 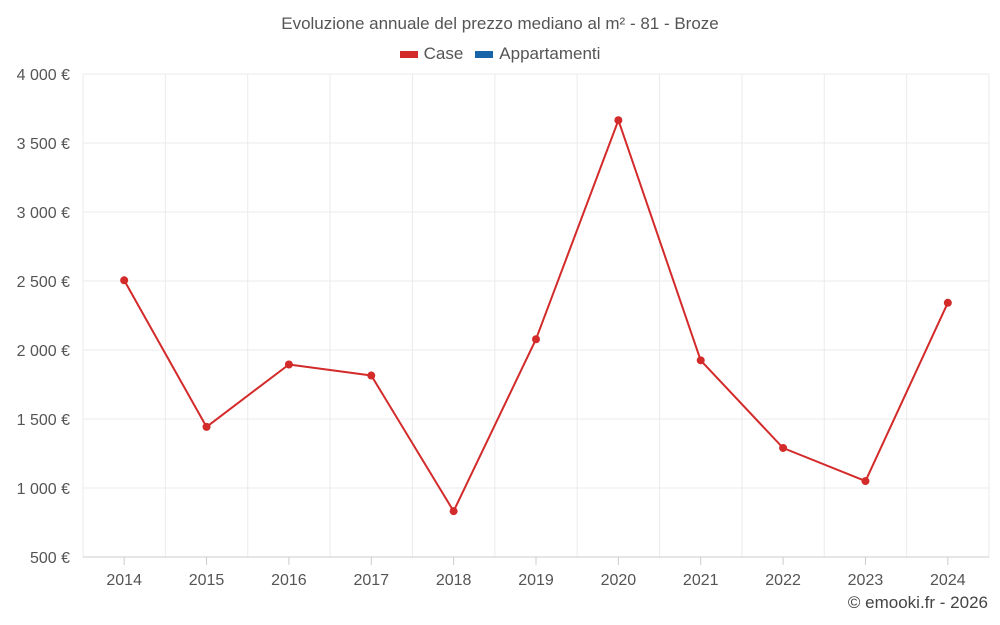 What do you see at coordinates (536, 580) in the screenshot?
I see `x-tick-label: 2019` at bounding box center [536, 580].